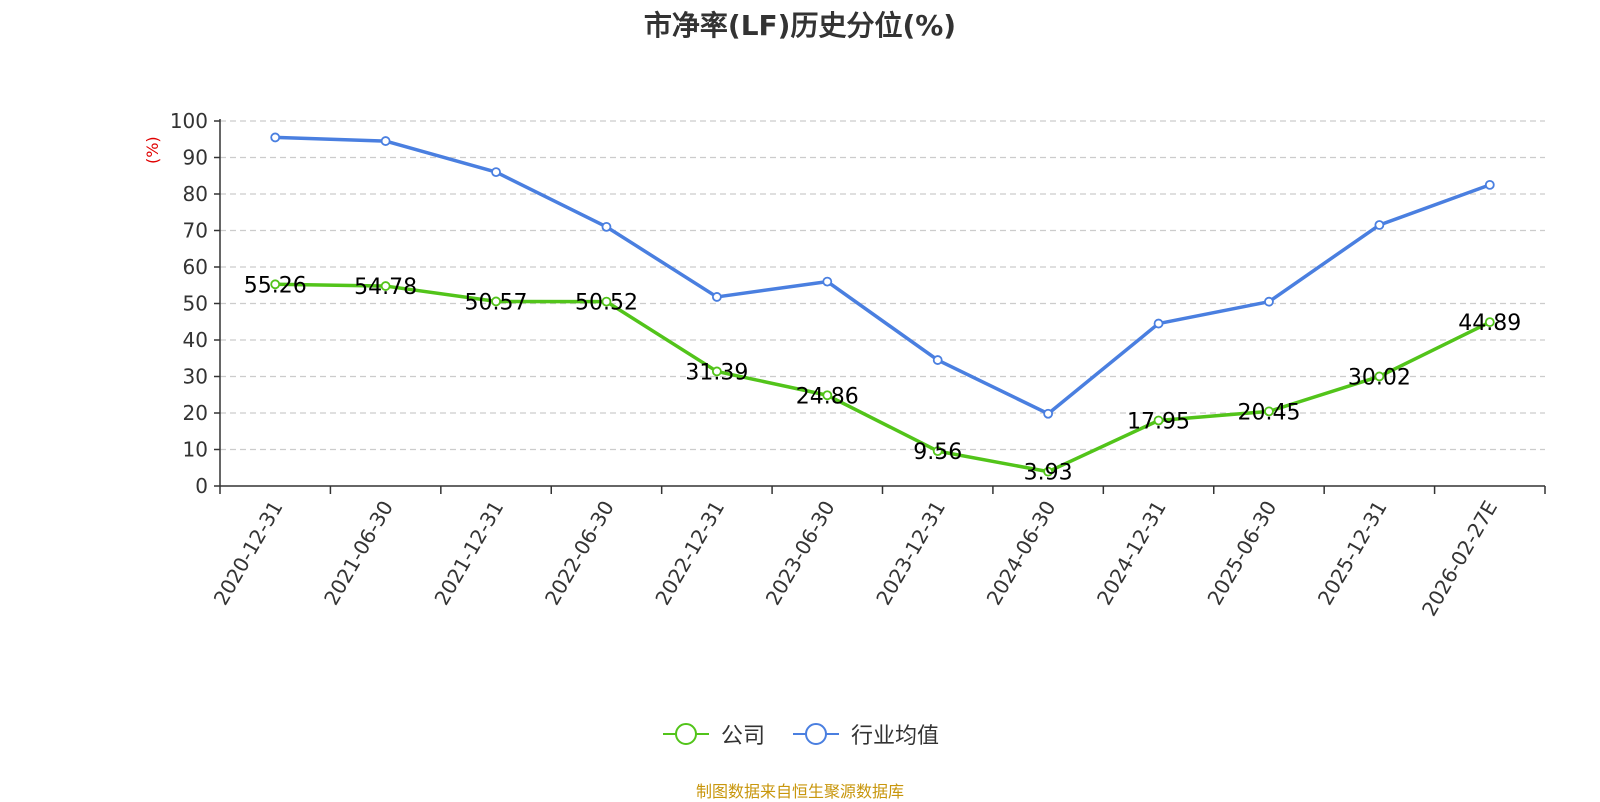  What do you see at coordinates (195, 158) in the screenshot?
I see `y-tick-label: 90` at bounding box center [195, 158].